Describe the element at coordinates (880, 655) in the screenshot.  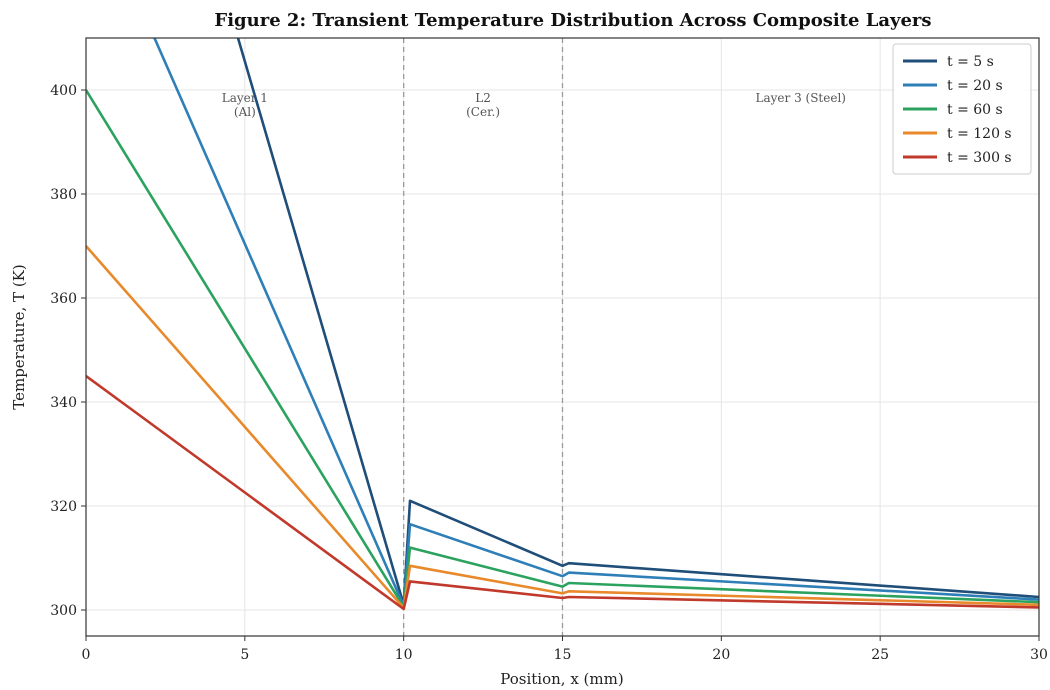
I see `x-tick-label: 25` at that location.